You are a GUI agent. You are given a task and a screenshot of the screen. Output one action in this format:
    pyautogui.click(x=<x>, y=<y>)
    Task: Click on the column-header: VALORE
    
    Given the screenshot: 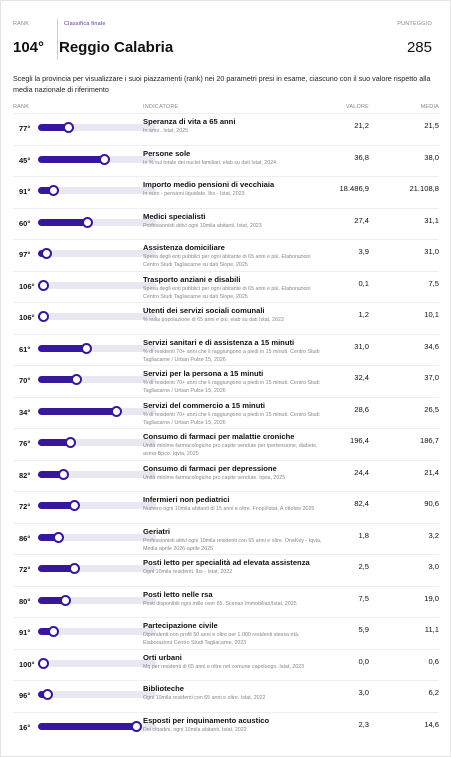 What is the action you would take?
    pyautogui.click(x=357, y=107)
    